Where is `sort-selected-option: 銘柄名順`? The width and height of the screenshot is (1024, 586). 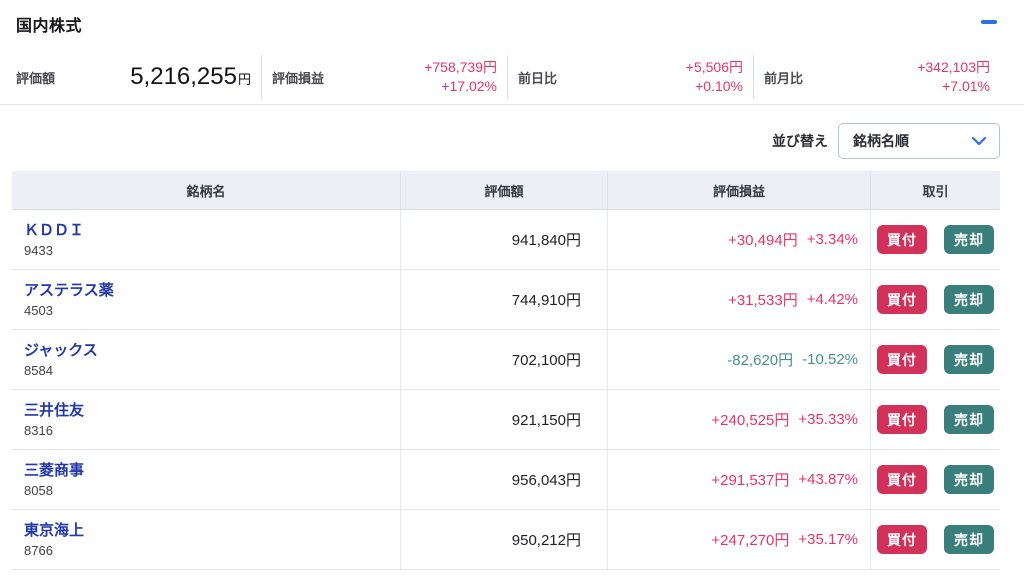 sort-selected-option: 銘柄名順 is located at coordinates (881, 141).